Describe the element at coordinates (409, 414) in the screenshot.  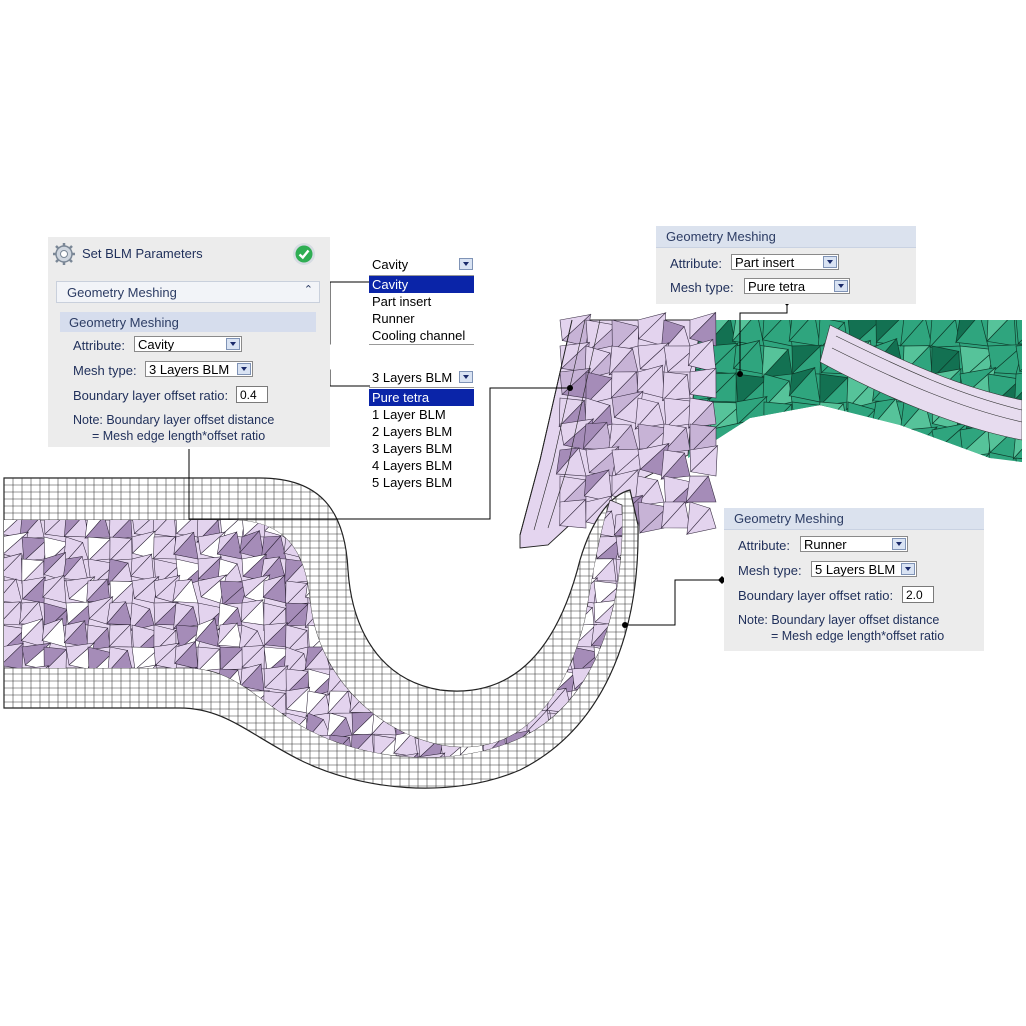
I see `option-1-layer-blm: 1 Layer BLM` at that location.